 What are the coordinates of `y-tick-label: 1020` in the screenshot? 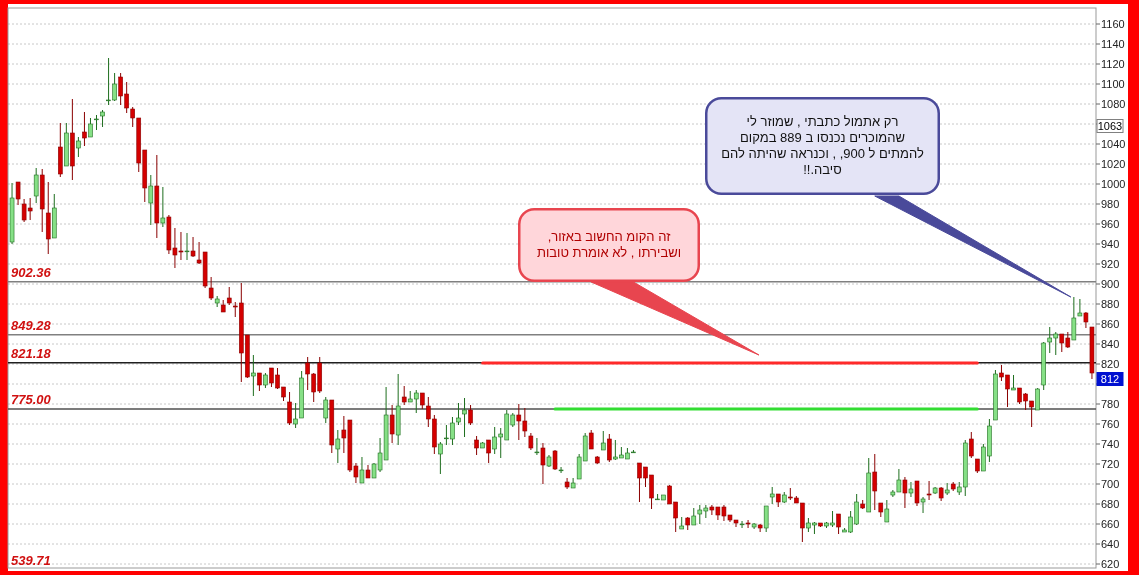 It's located at (1113, 164).